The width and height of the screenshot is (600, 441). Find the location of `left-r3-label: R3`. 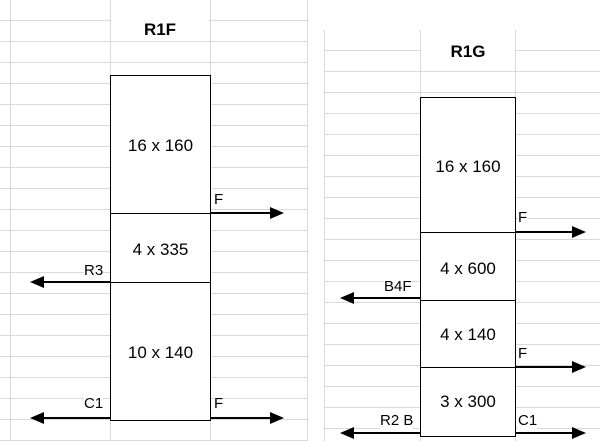

left-r3-label: R3 is located at coordinates (94, 270).